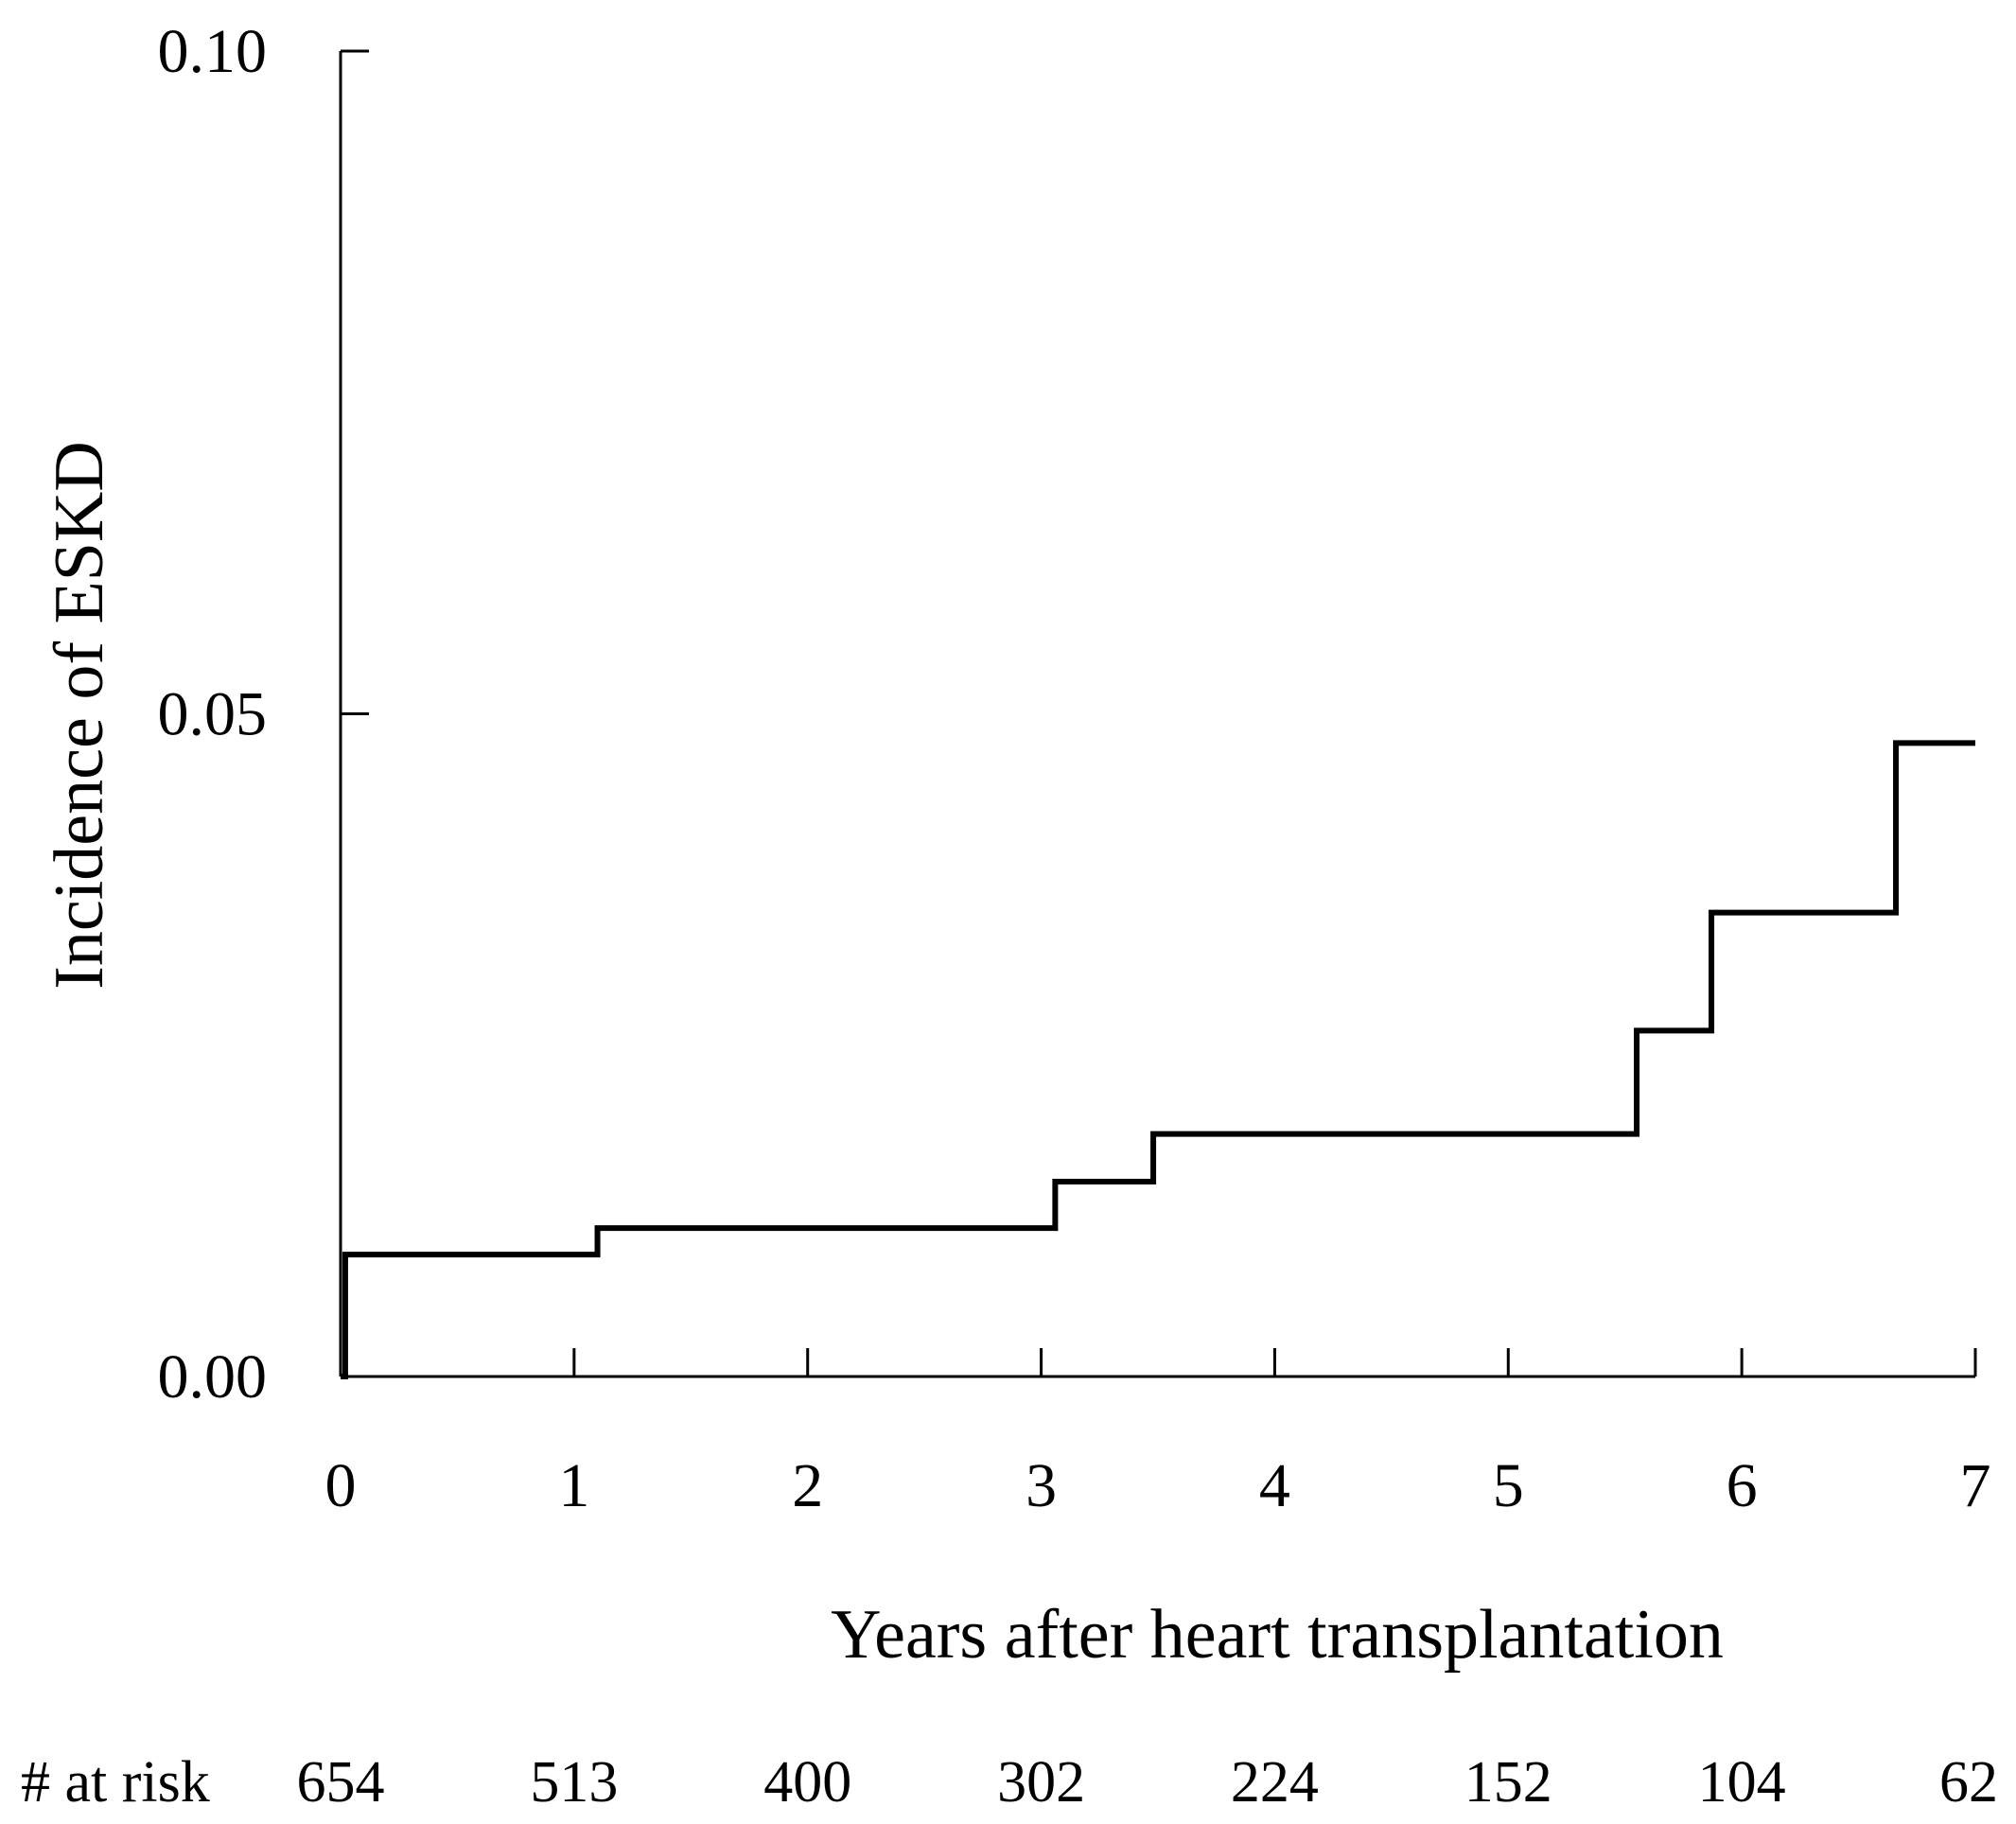 The image size is (2016, 1824). I want to click on risk-value: 302, so click(1041, 1782).